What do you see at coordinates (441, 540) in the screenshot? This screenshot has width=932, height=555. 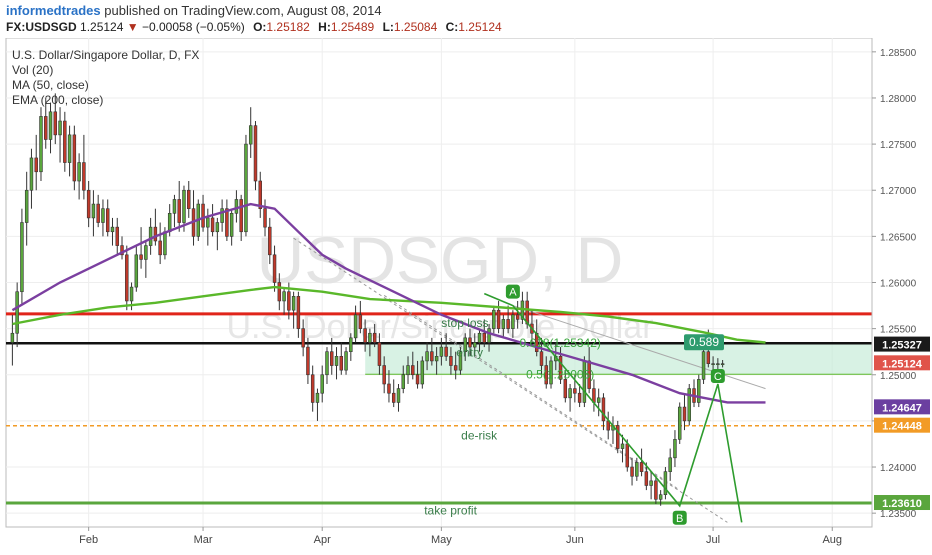 I see `time-tick-label: May` at bounding box center [441, 540].